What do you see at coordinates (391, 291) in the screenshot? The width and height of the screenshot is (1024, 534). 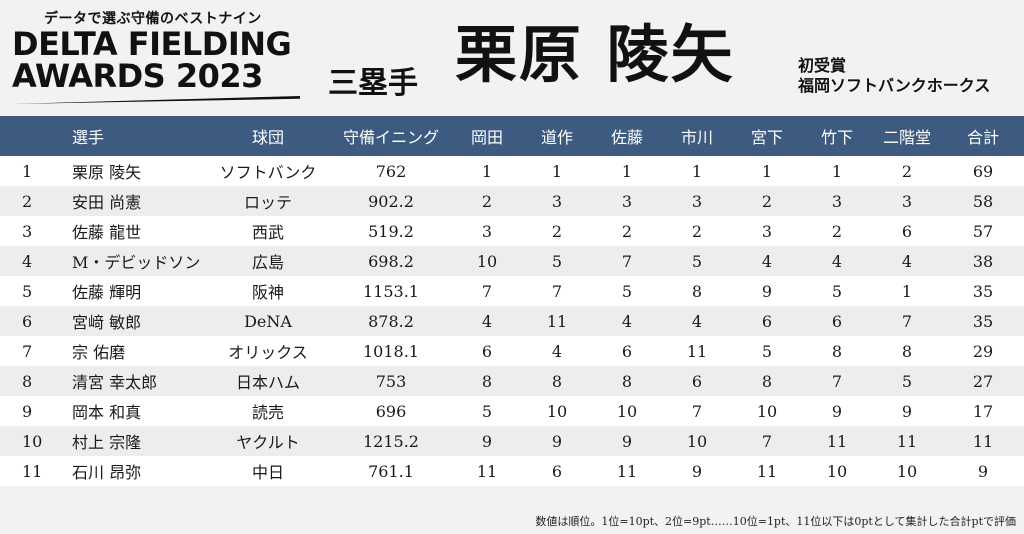 I see `table-cell: 1153.1` at bounding box center [391, 291].